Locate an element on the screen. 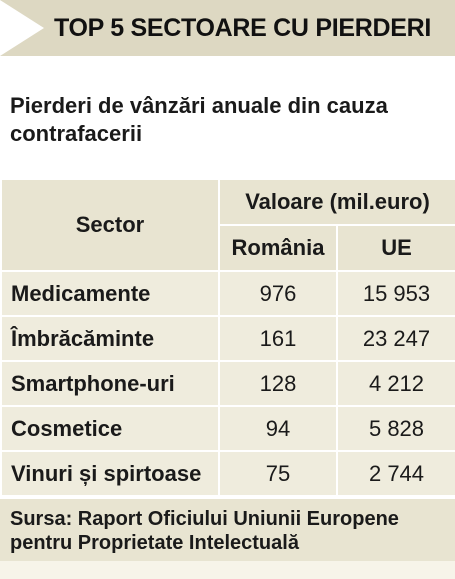 This screenshot has width=455, height=579. row-sector: Smartphone-uri is located at coordinates (110, 383).